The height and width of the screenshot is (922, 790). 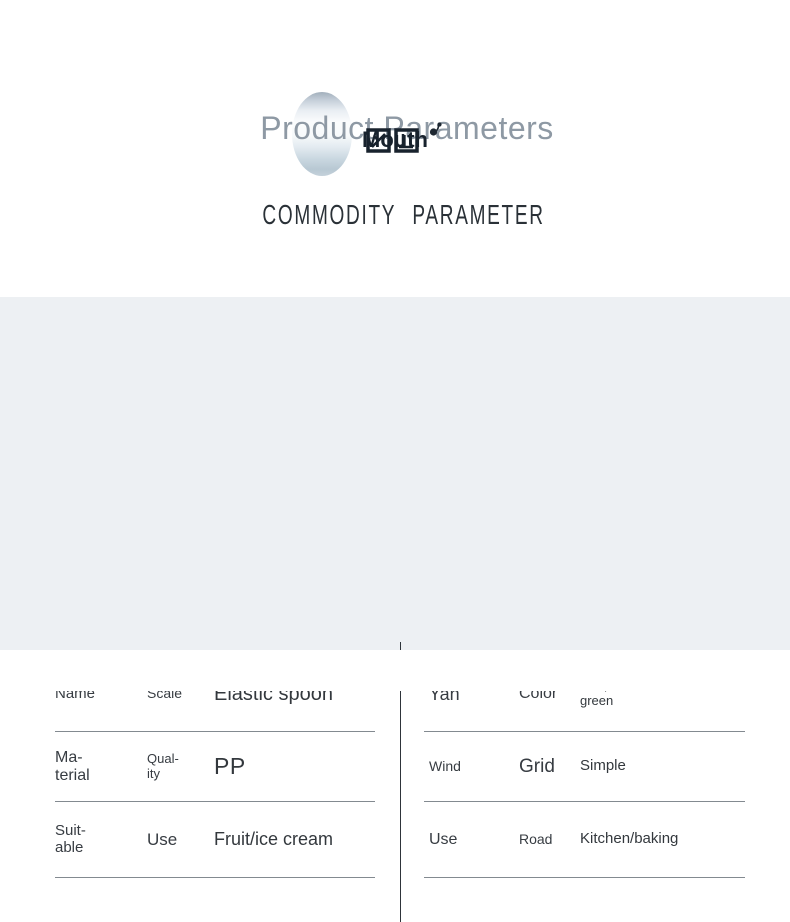 I want to click on param-value: Fruit/ice cream, so click(x=274, y=839).